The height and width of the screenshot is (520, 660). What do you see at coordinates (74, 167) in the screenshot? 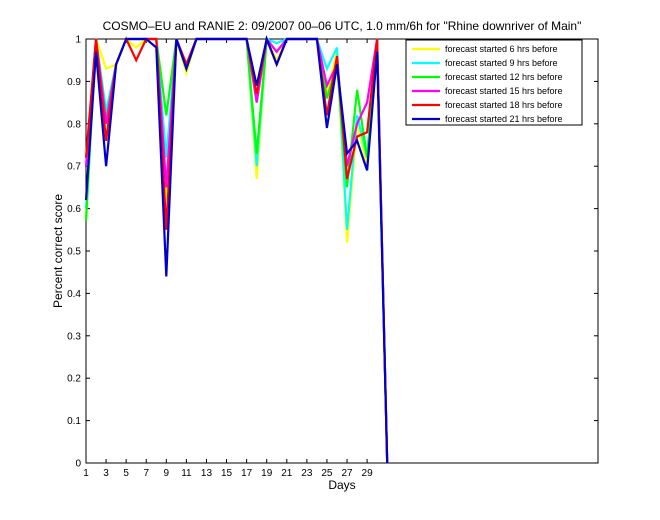
I see `y-tick-label: 0.7` at bounding box center [74, 167].